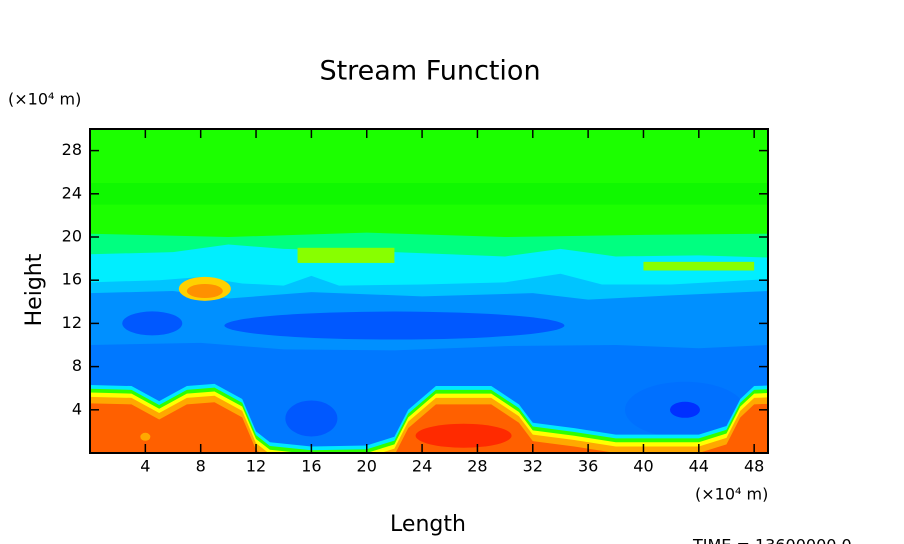  I want to click on footer: TIME = 13600000.0, so click(772, 540).